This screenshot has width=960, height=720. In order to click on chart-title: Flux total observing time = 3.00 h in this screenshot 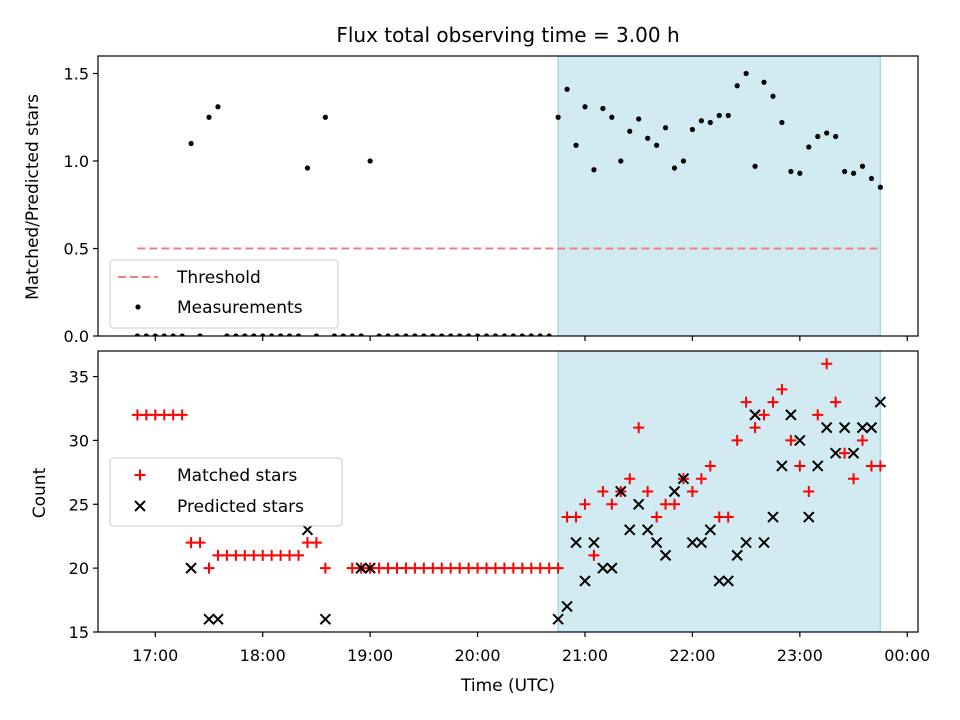, I will do `click(507, 35)`.